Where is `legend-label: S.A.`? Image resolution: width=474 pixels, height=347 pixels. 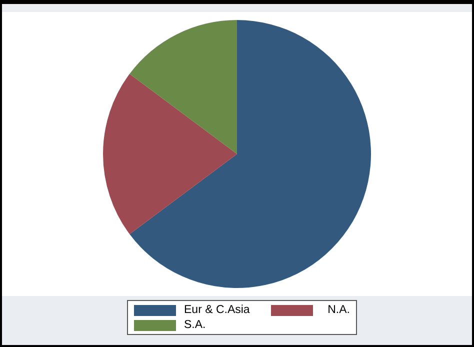 legend-label: S.A. is located at coordinates (195, 325).